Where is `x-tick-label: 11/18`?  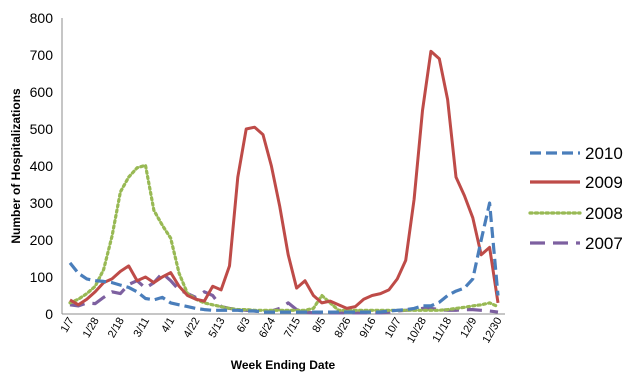
x-tick-label: 11/18 is located at coordinates (442, 330).